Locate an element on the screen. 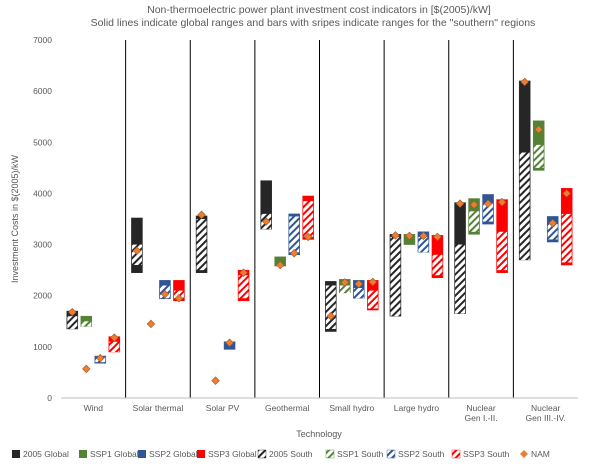 The width and height of the screenshot is (602, 467). x-tick-label: Nuclear Gen I.-II. is located at coordinates (481, 413).